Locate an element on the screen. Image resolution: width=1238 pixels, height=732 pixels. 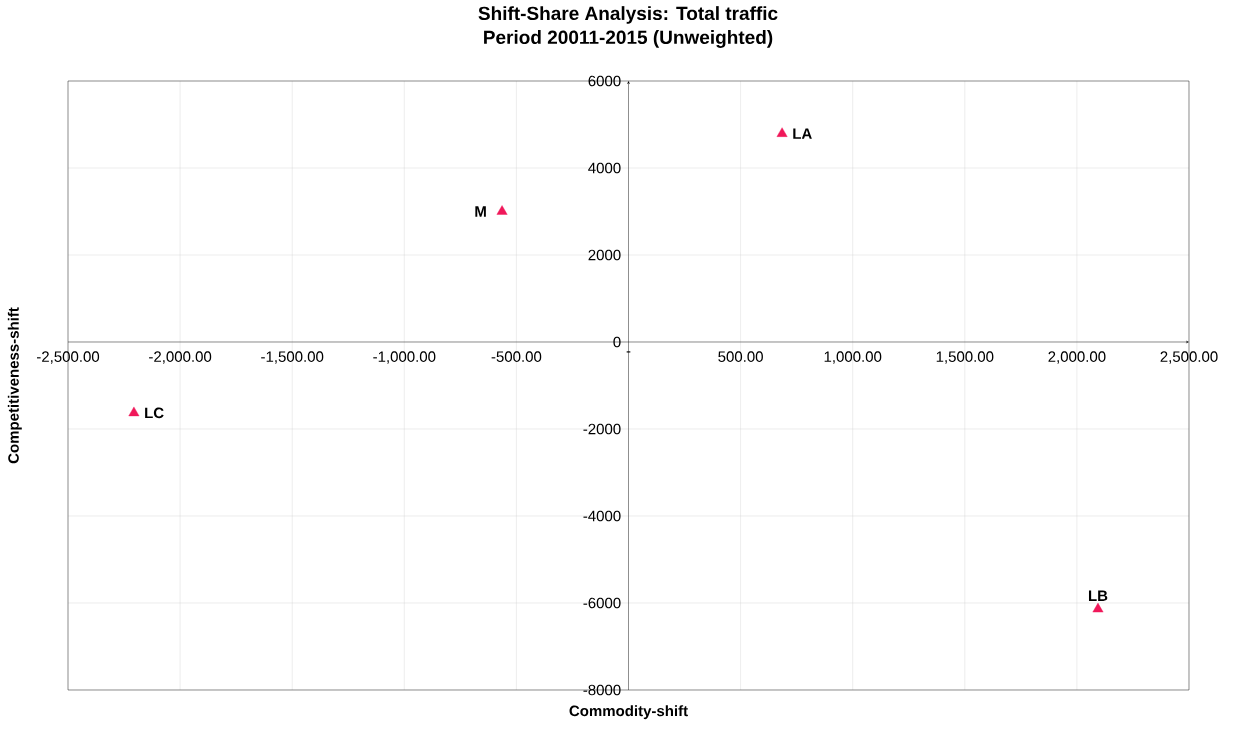
x-tick-label: -2,000.00 is located at coordinates (180, 357).